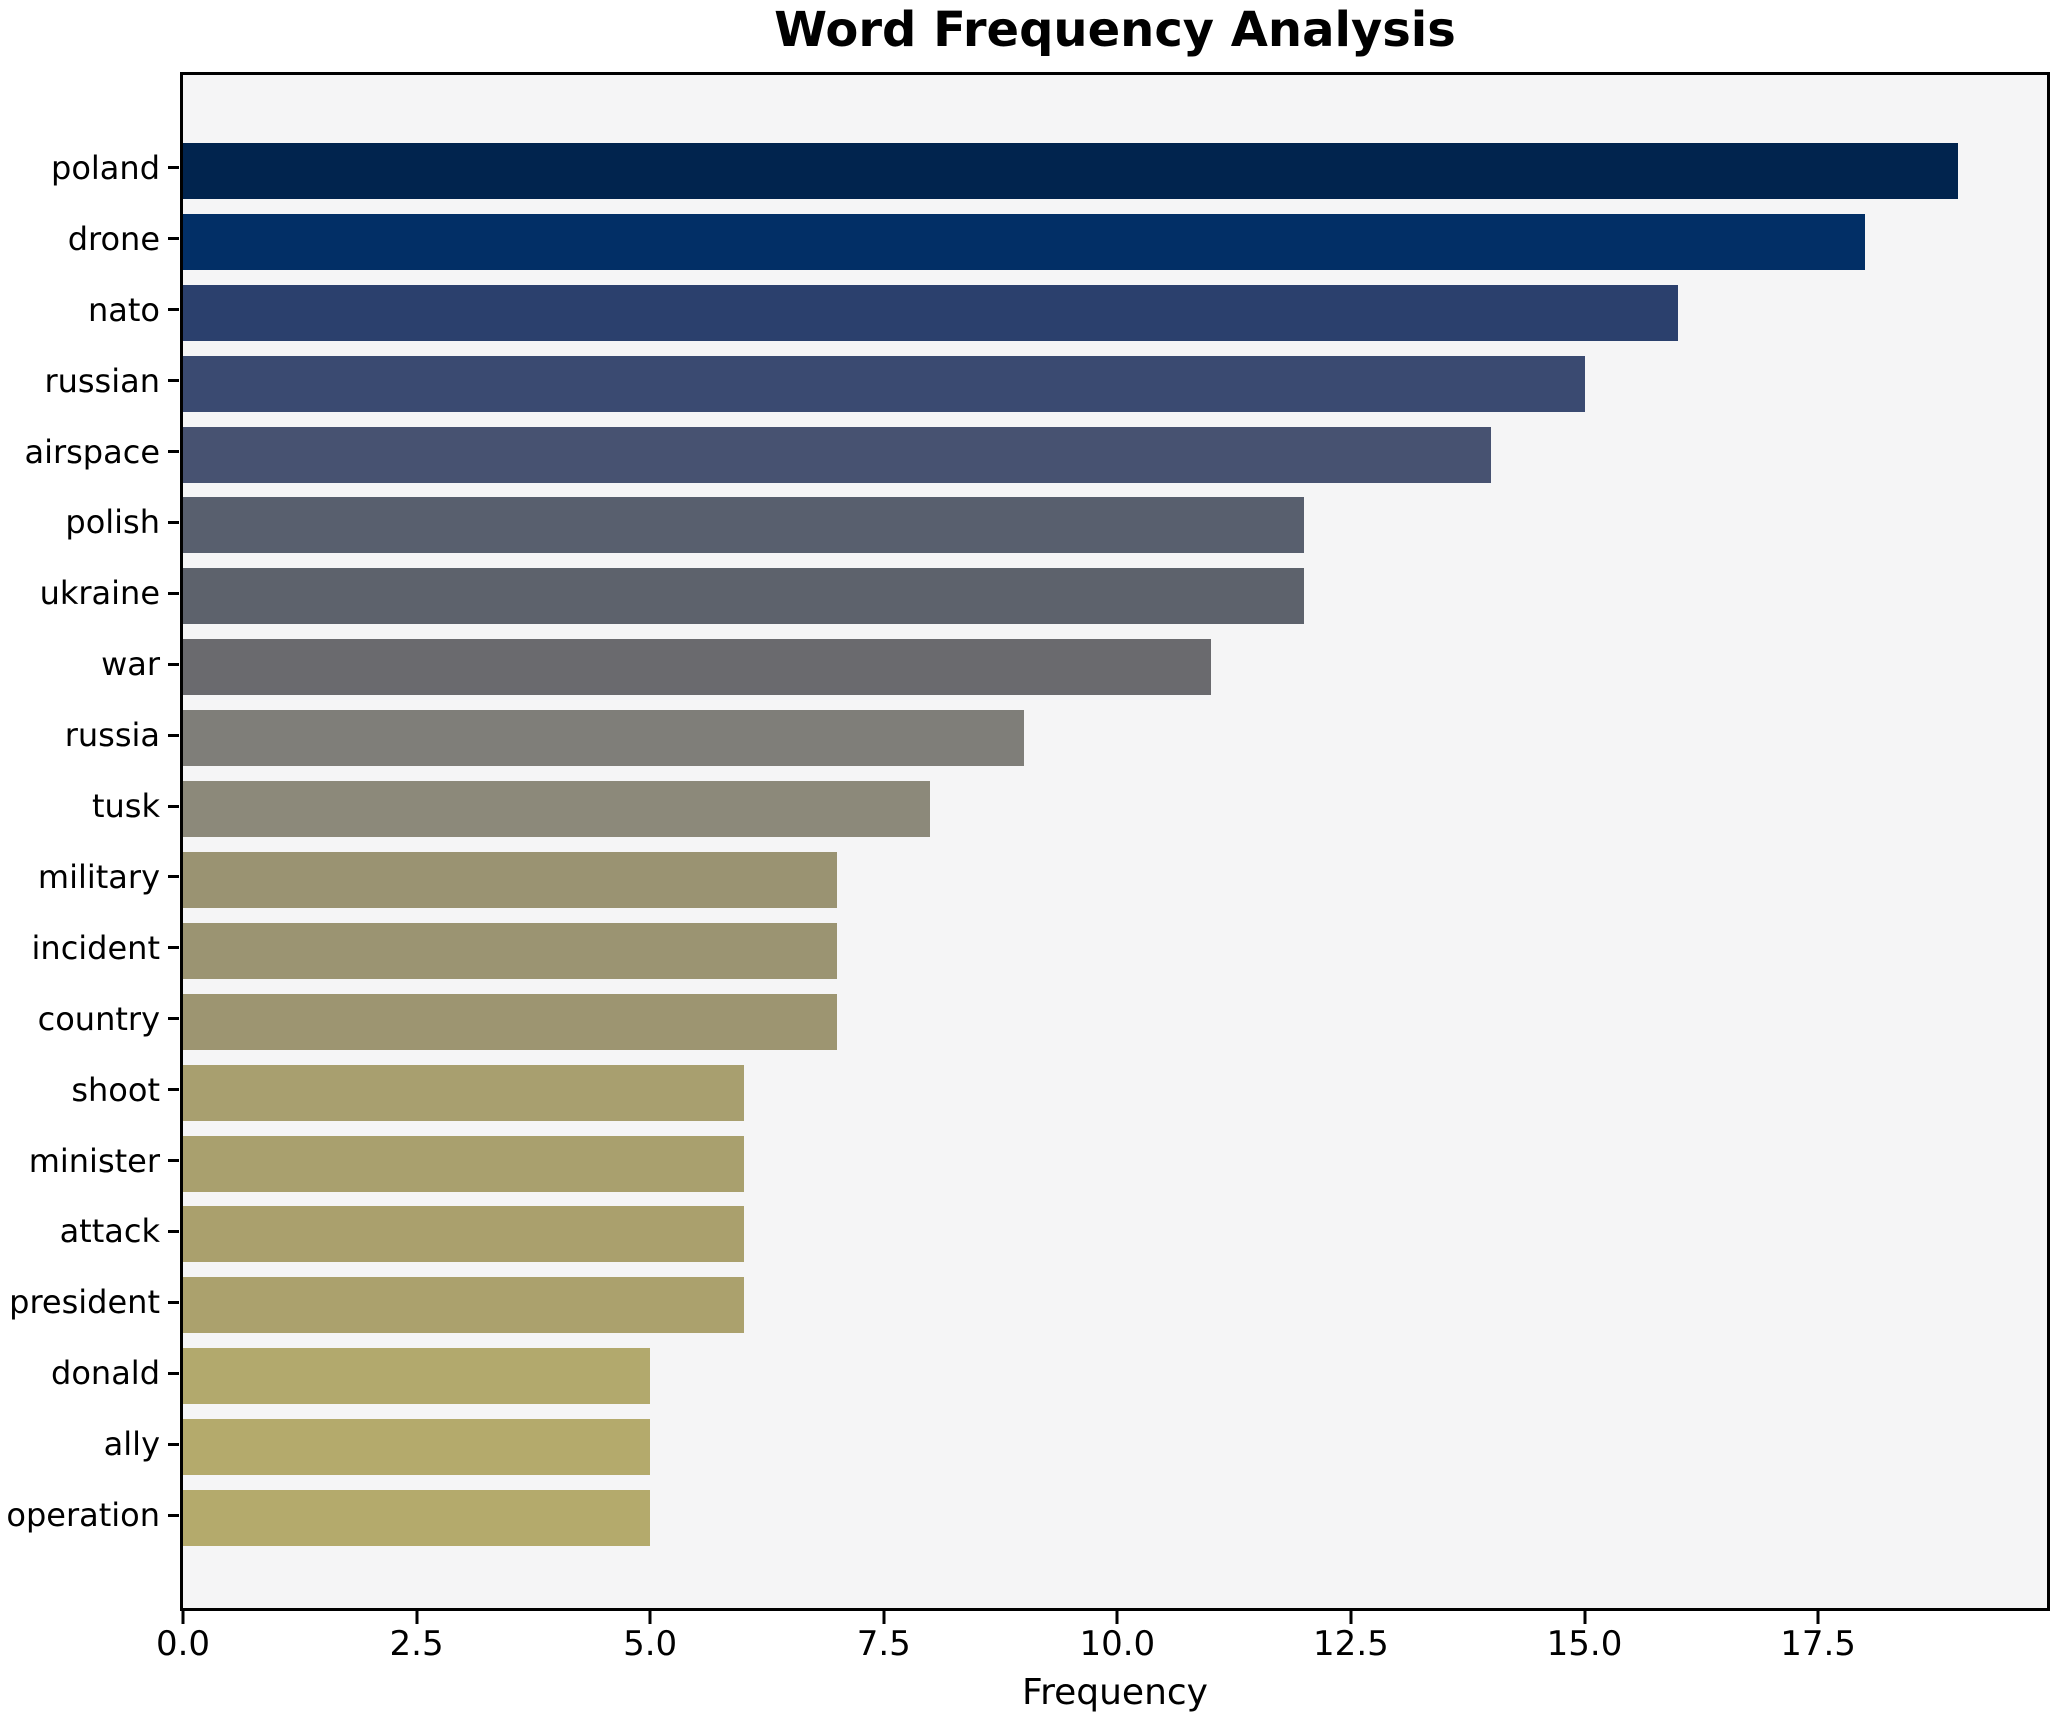 The width and height of the screenshot is (2058, 1722). What do you see at coordinates (463, 1163) in the screenshot?
I see `frequency-bar-minister` at bounding box center [463, 1163].